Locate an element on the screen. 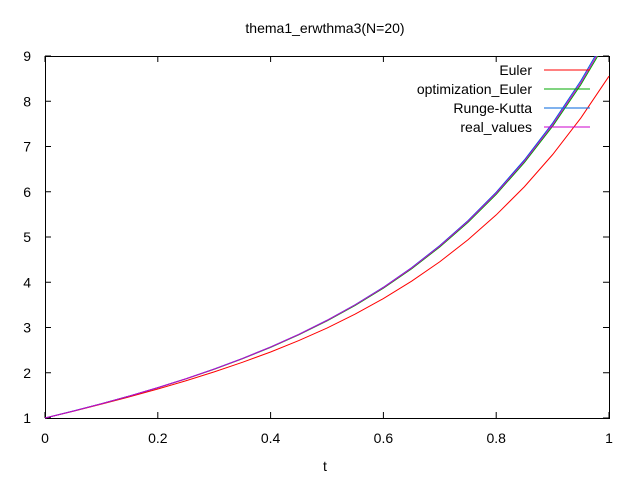 The image size is (640, 480). x-tick-label: 0 is located at coordinates (45, 438).